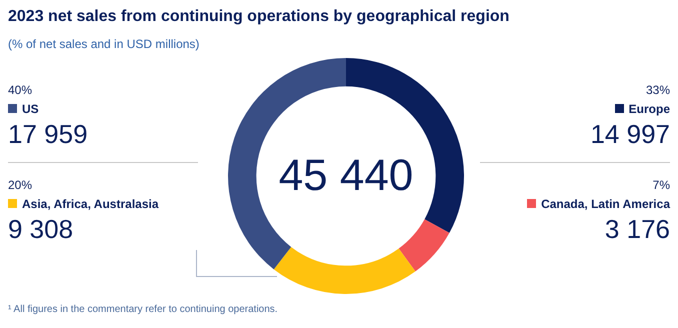  I want to click on legend-label: Canada, Latin America, so click(605, 204).